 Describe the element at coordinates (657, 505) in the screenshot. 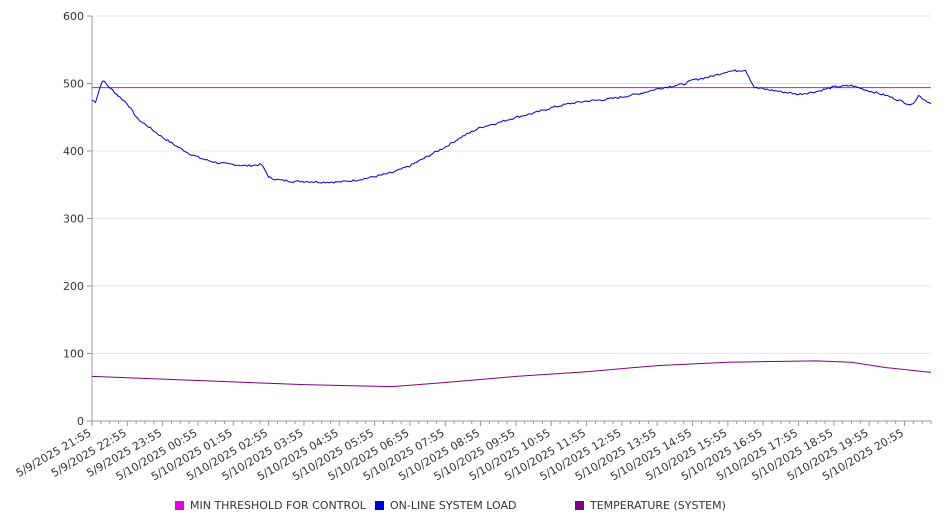

I see `legend-label: TEMPERATURE (SYSTEM)` at that location.